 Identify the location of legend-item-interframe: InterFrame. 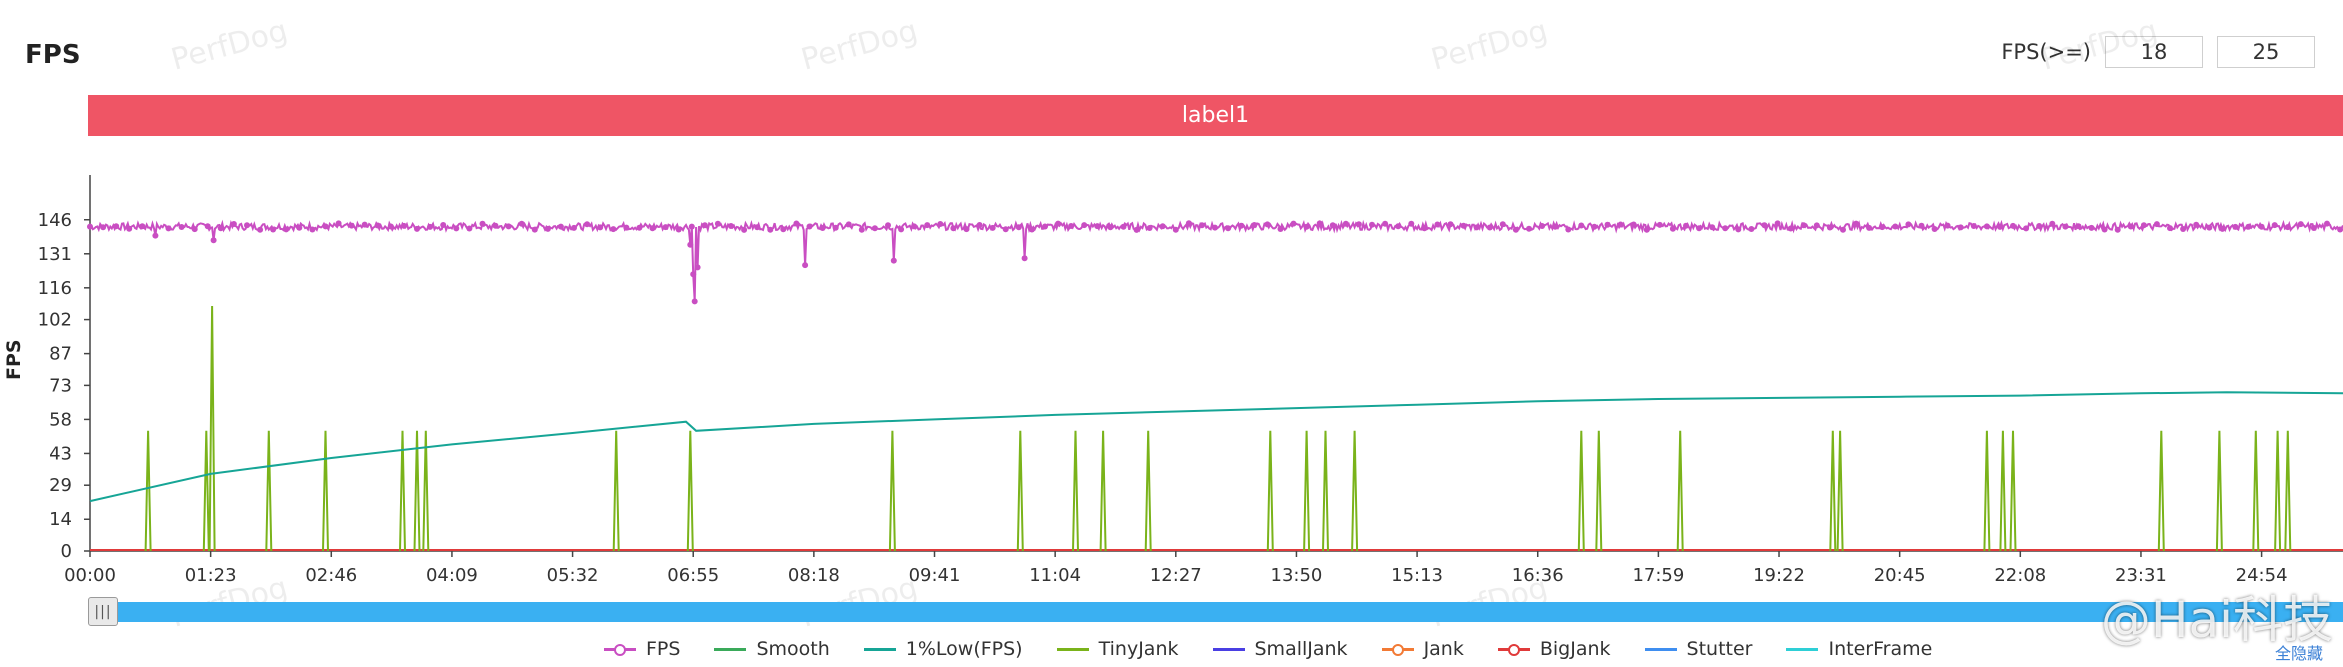
(1859, 649).